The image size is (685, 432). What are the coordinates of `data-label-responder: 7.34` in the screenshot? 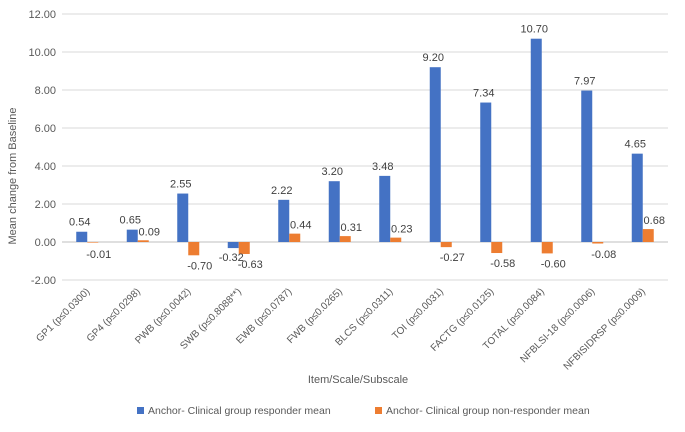 It's located at (483, 94).